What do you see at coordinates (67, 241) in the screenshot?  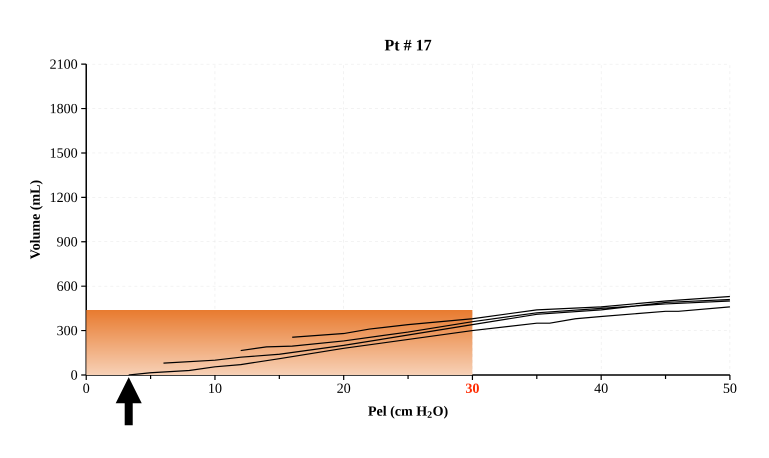 I see `y-tick-label: 900` at bounding box center [67, 241].